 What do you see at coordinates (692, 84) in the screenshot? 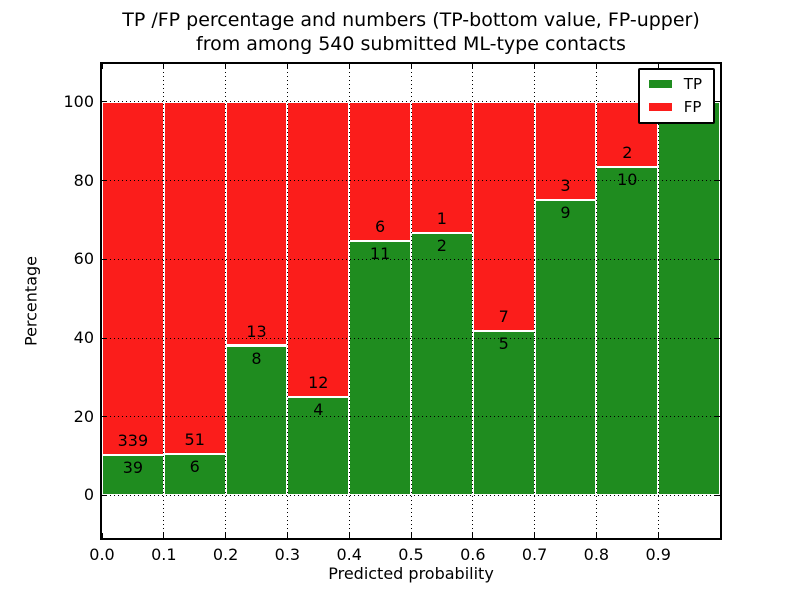
I see `legend-label-tp: TP` at bounding box center [692, 84].